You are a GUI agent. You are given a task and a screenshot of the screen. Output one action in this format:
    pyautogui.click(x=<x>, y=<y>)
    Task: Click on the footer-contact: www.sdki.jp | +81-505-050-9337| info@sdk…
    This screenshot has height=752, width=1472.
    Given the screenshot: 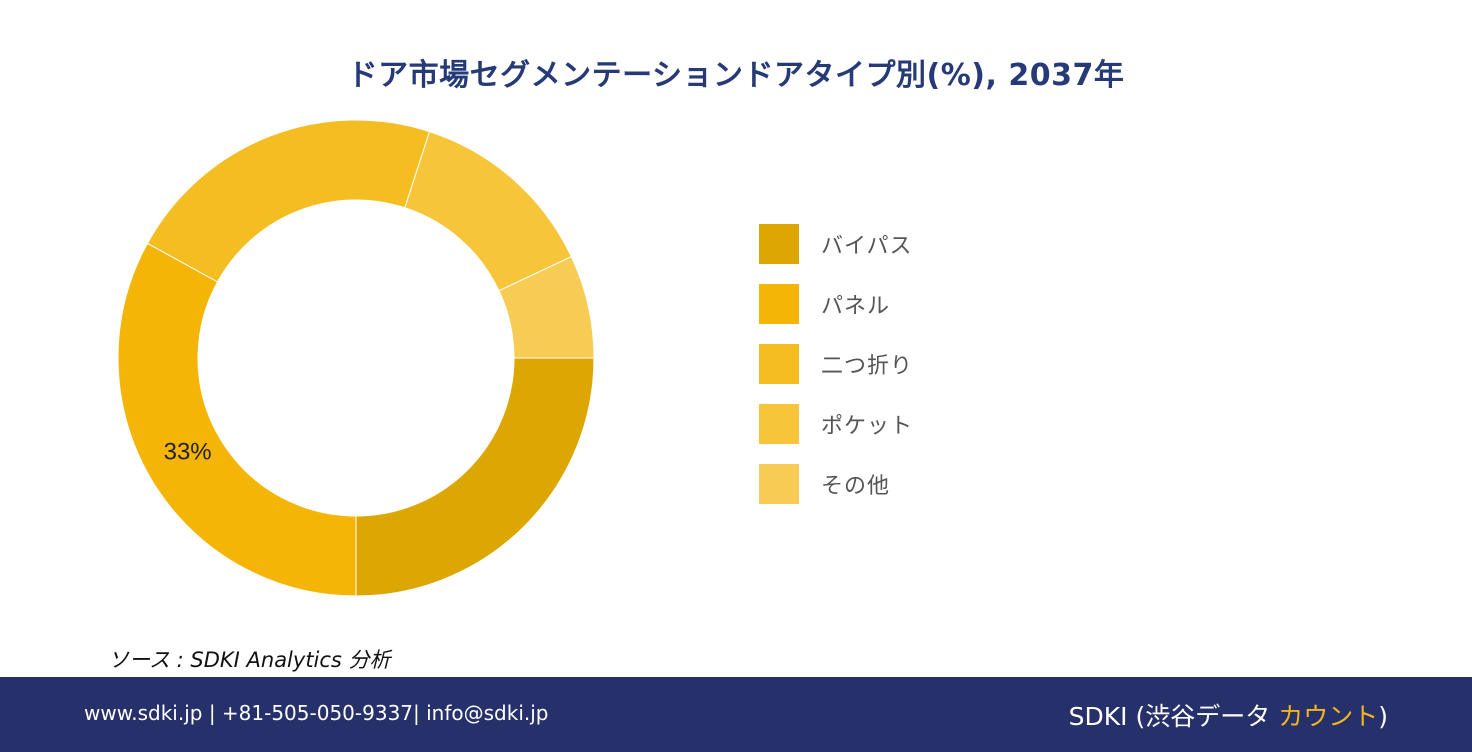 What is the action you would take?
    pyautogui.click(x=316, y=713)
    